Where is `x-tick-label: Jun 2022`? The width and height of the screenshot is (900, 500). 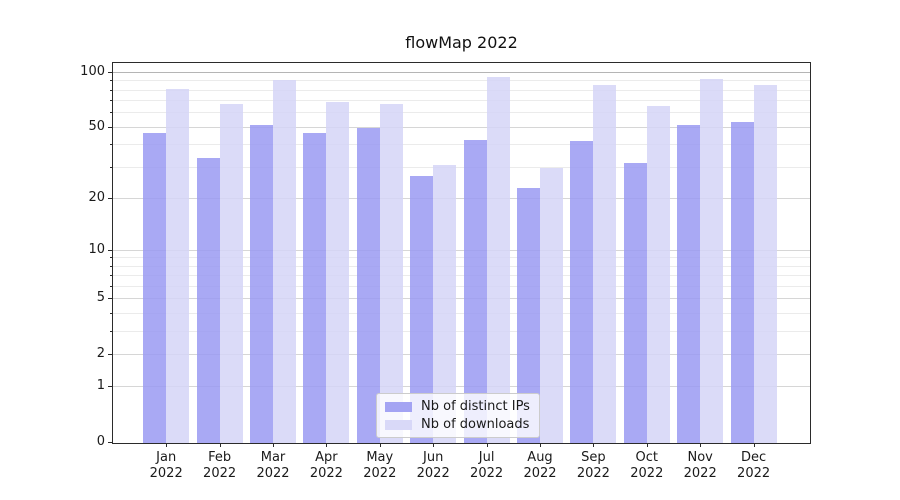
x-tick-label: Jun 2022 is located at coordinates (433, 465).